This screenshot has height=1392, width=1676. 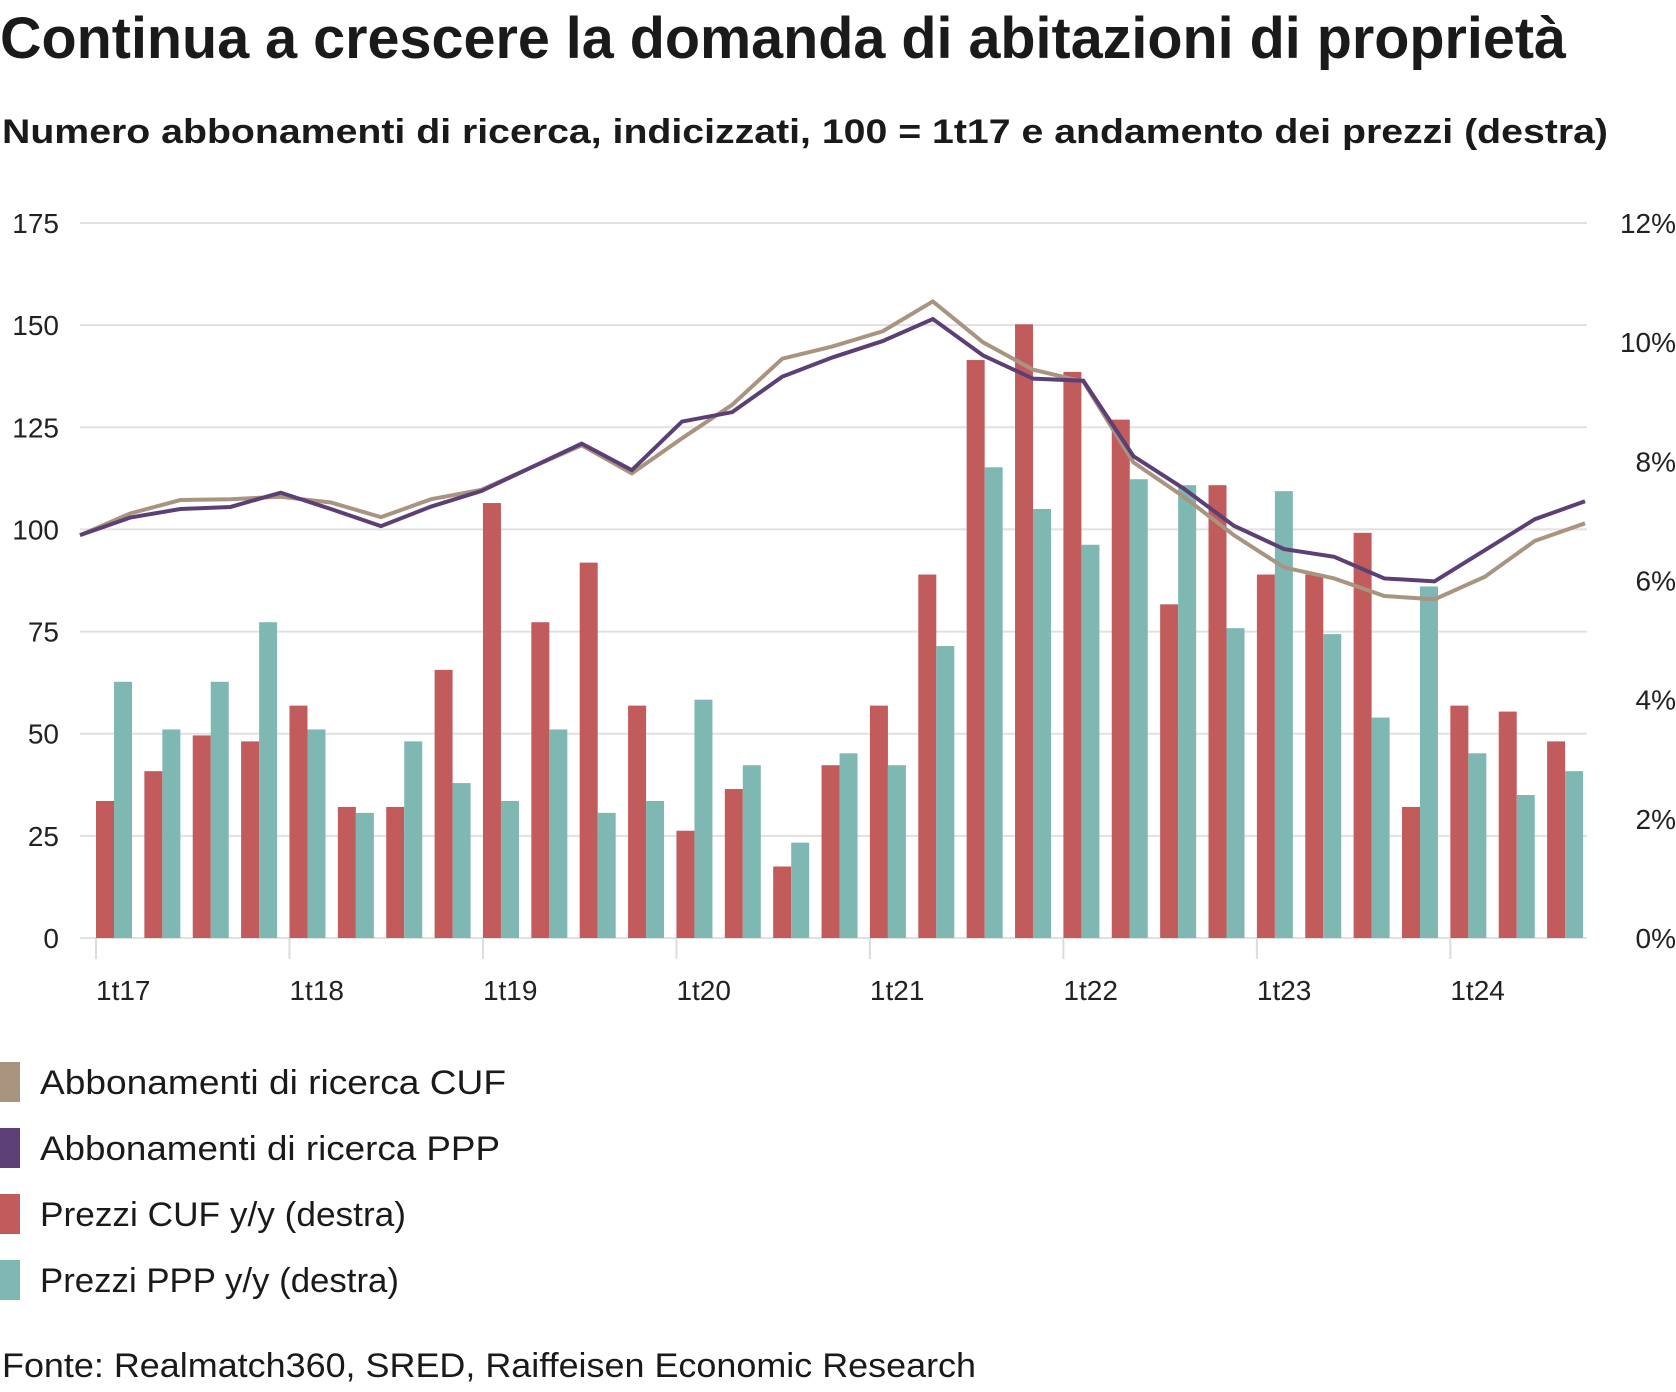 I want to click on bar-prezzi-ppp-y-y-destra-1t19, so click(x=509, y=869).